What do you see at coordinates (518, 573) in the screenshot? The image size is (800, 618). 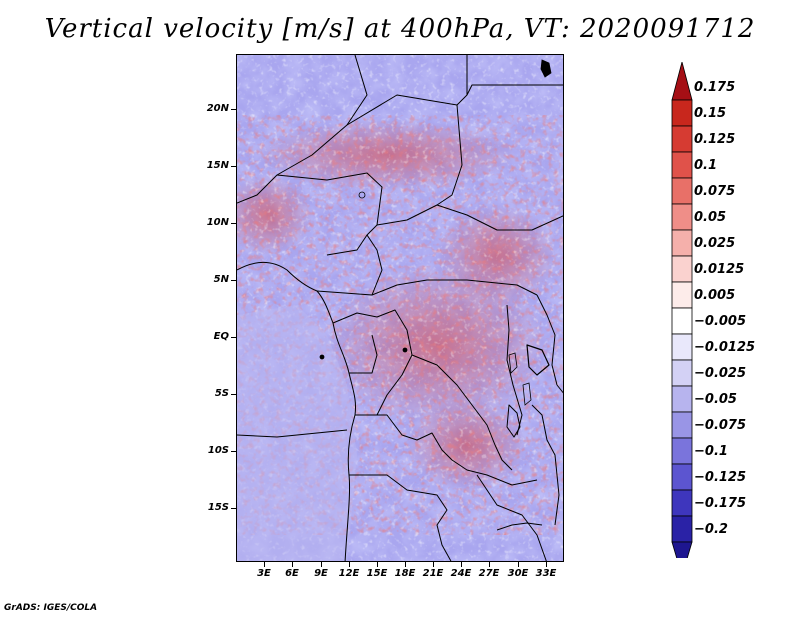 I see `x-tick-label: 30E` at bounding box center [518, 573].